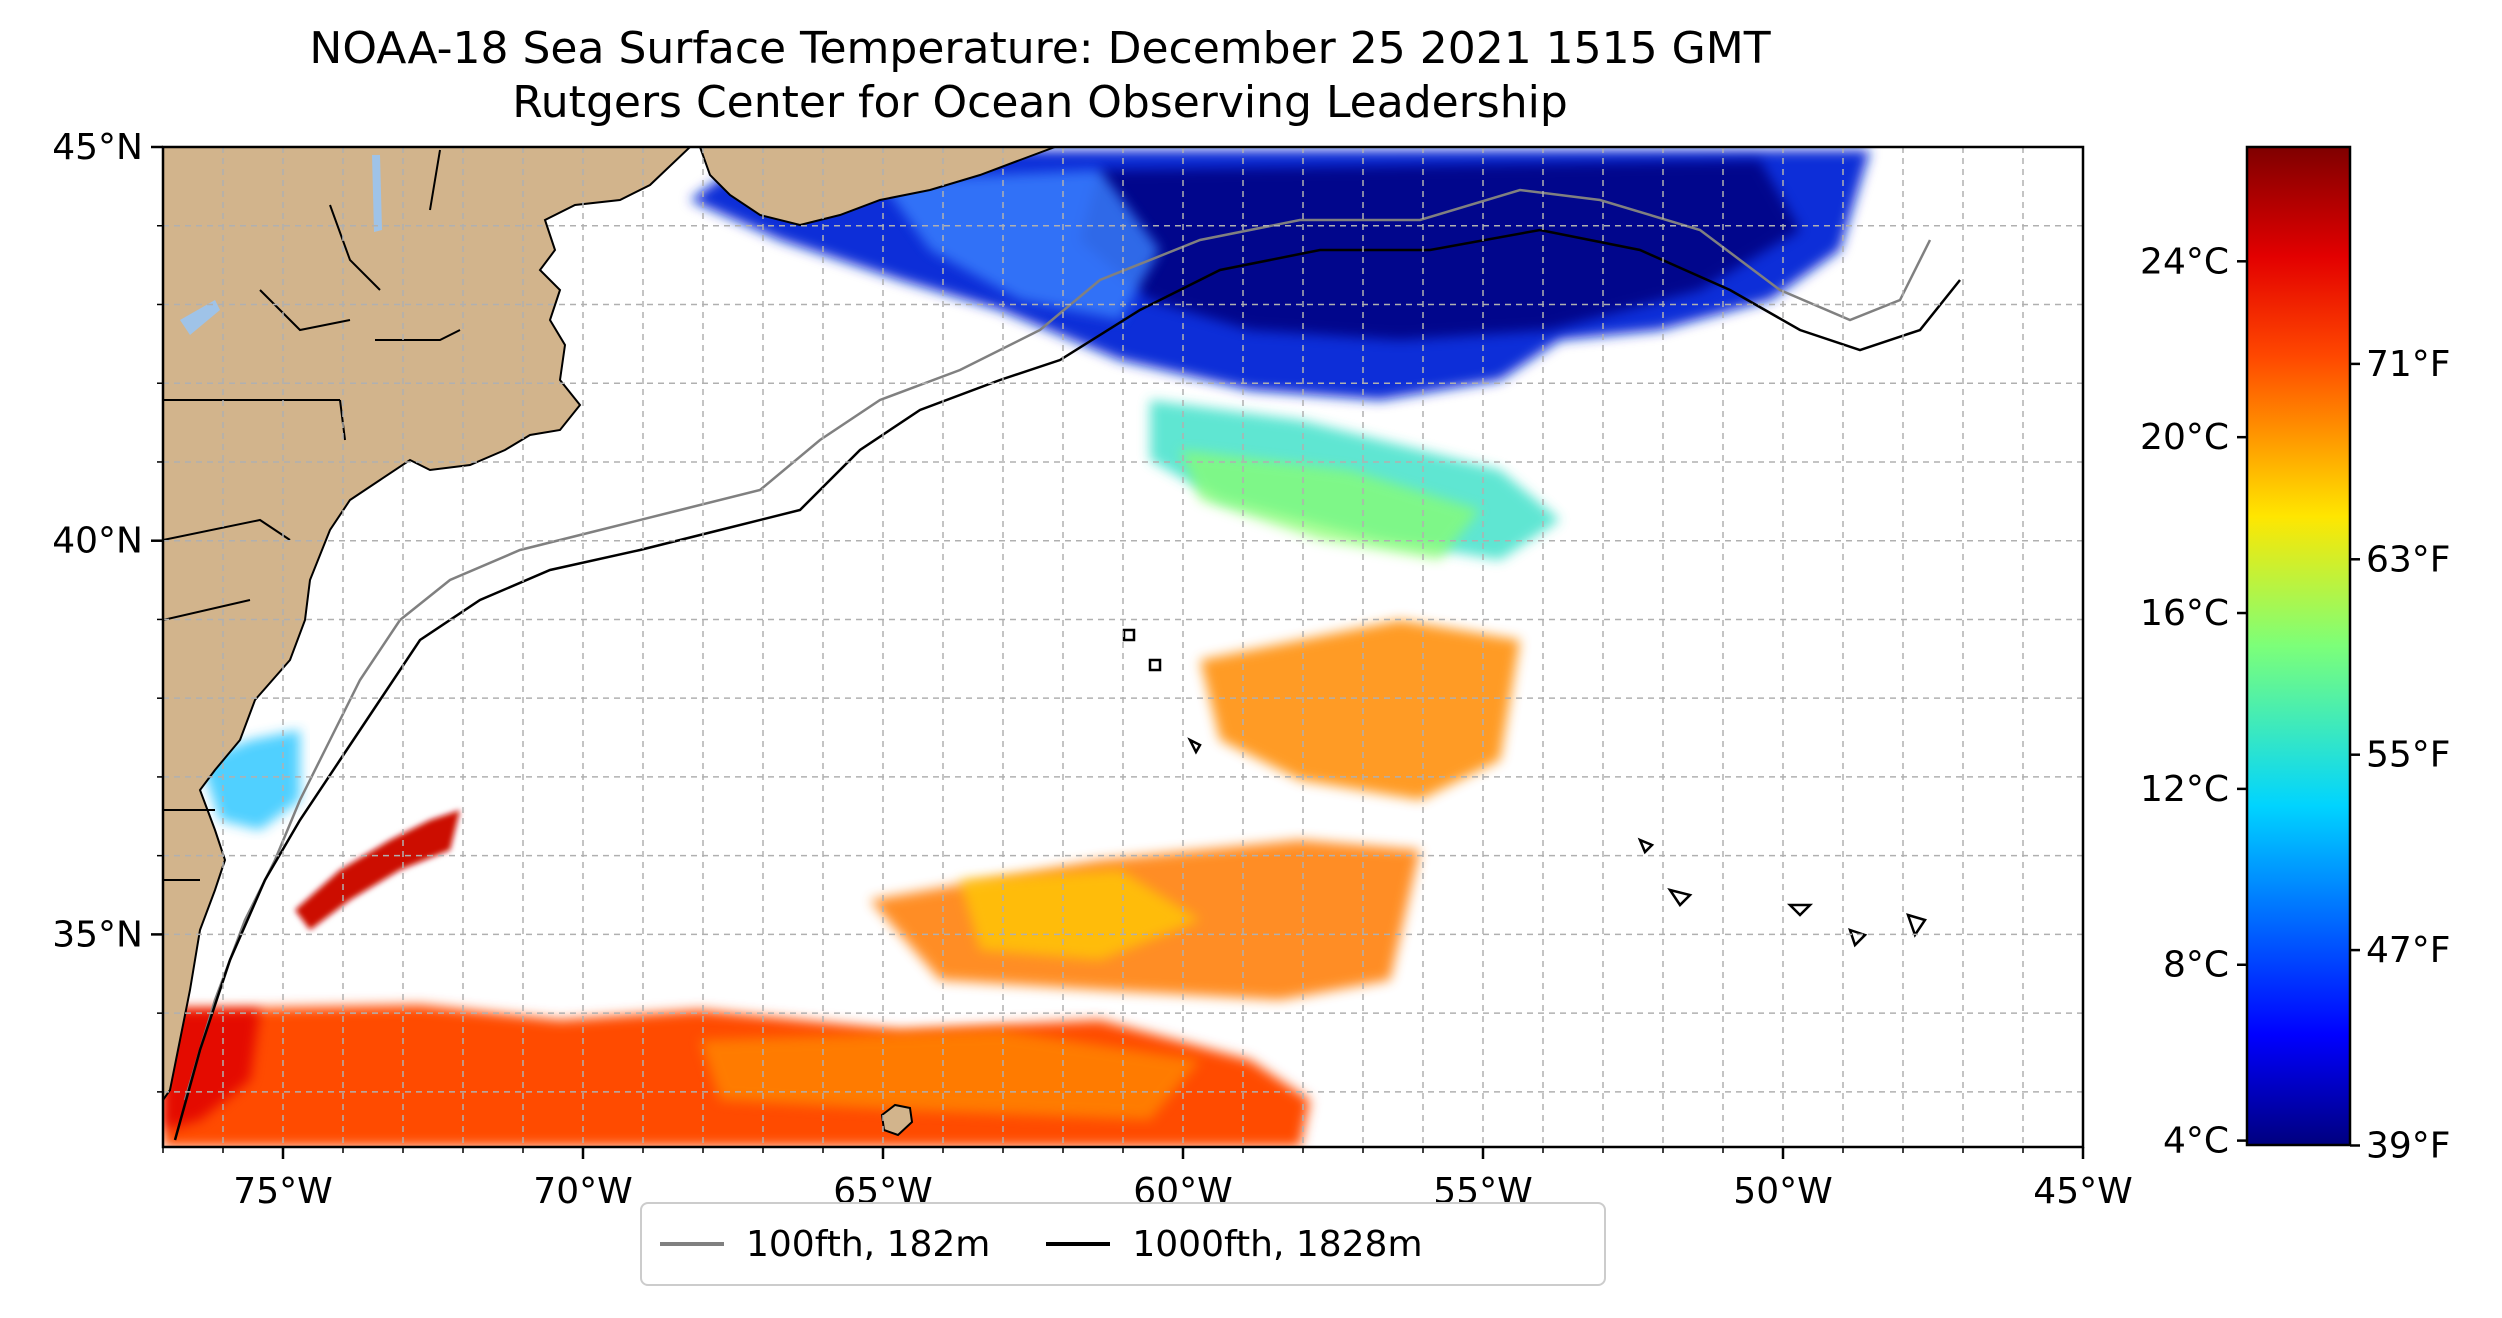 The height and width of the screenshot is (1318, 2502). Describe the element at coordinates (97, 541) in the screenshot. I see `y-tick-label: 40°N` at that location.